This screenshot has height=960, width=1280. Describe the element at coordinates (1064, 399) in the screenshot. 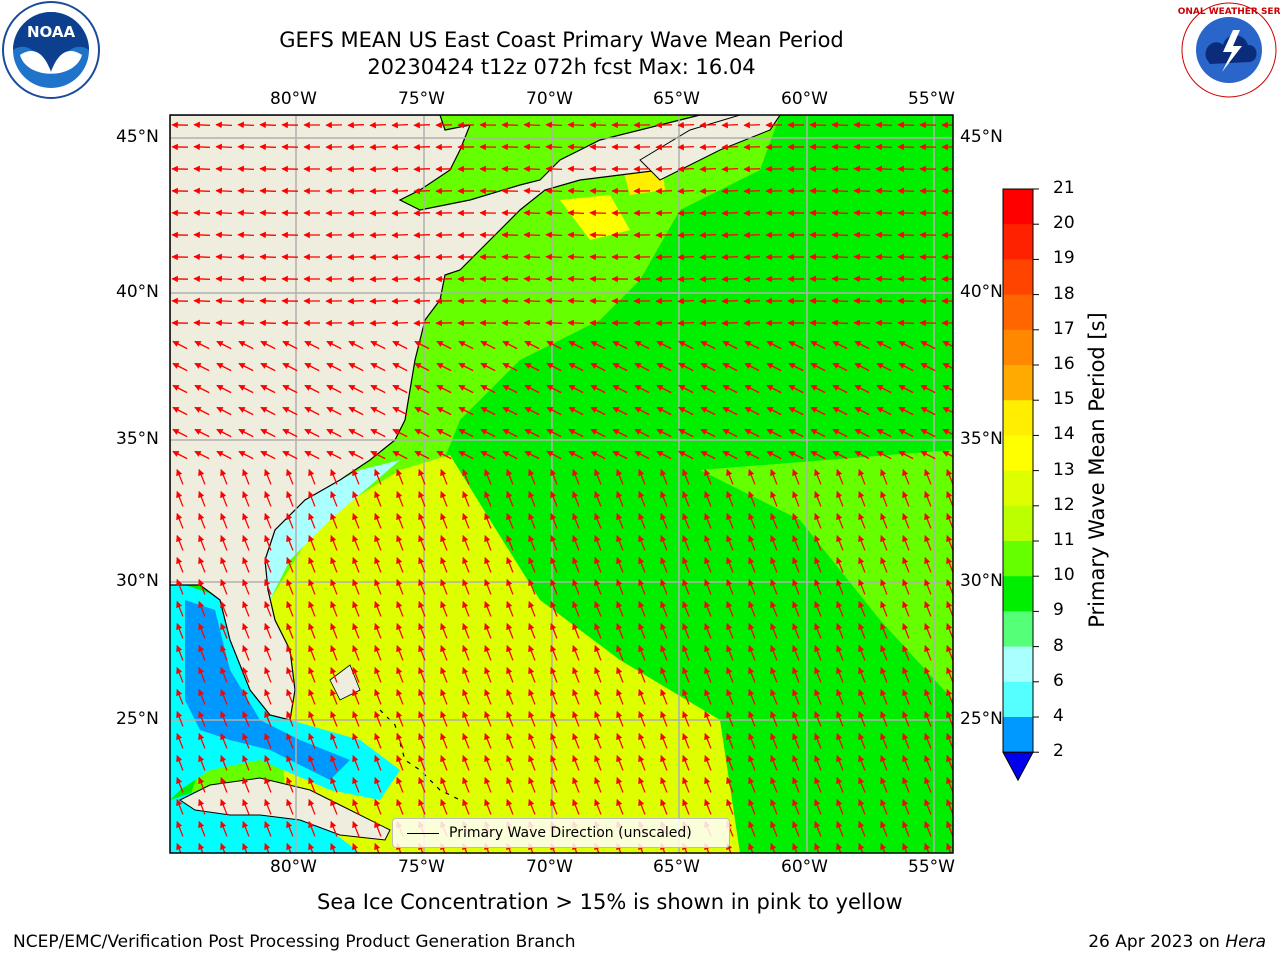

I see `colorbar-tick-label: 15` at that location.